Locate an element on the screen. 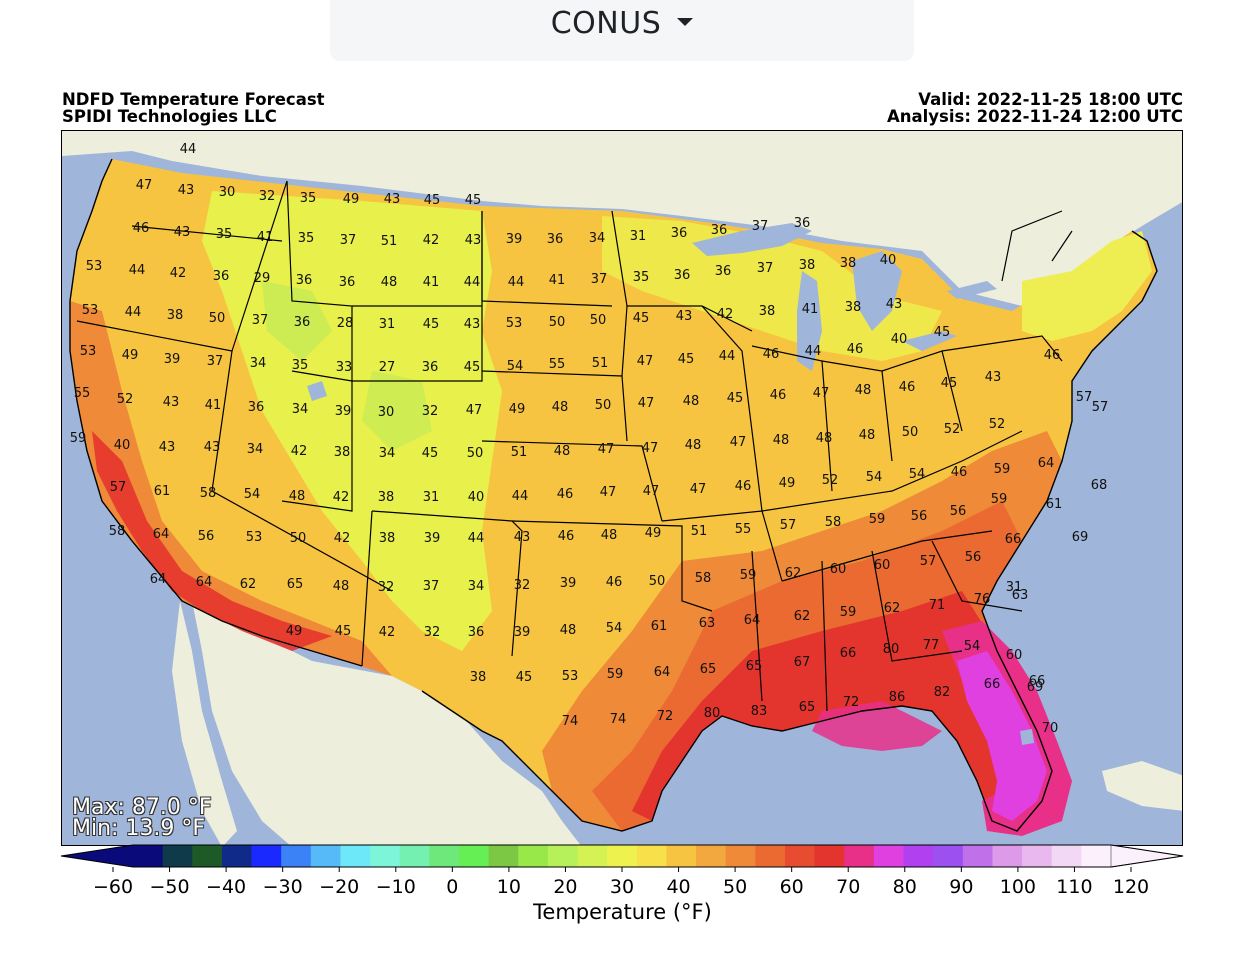 This screenshot has height=979, width=1245. temperature-label: 35 is located at coordinates (300, 365).